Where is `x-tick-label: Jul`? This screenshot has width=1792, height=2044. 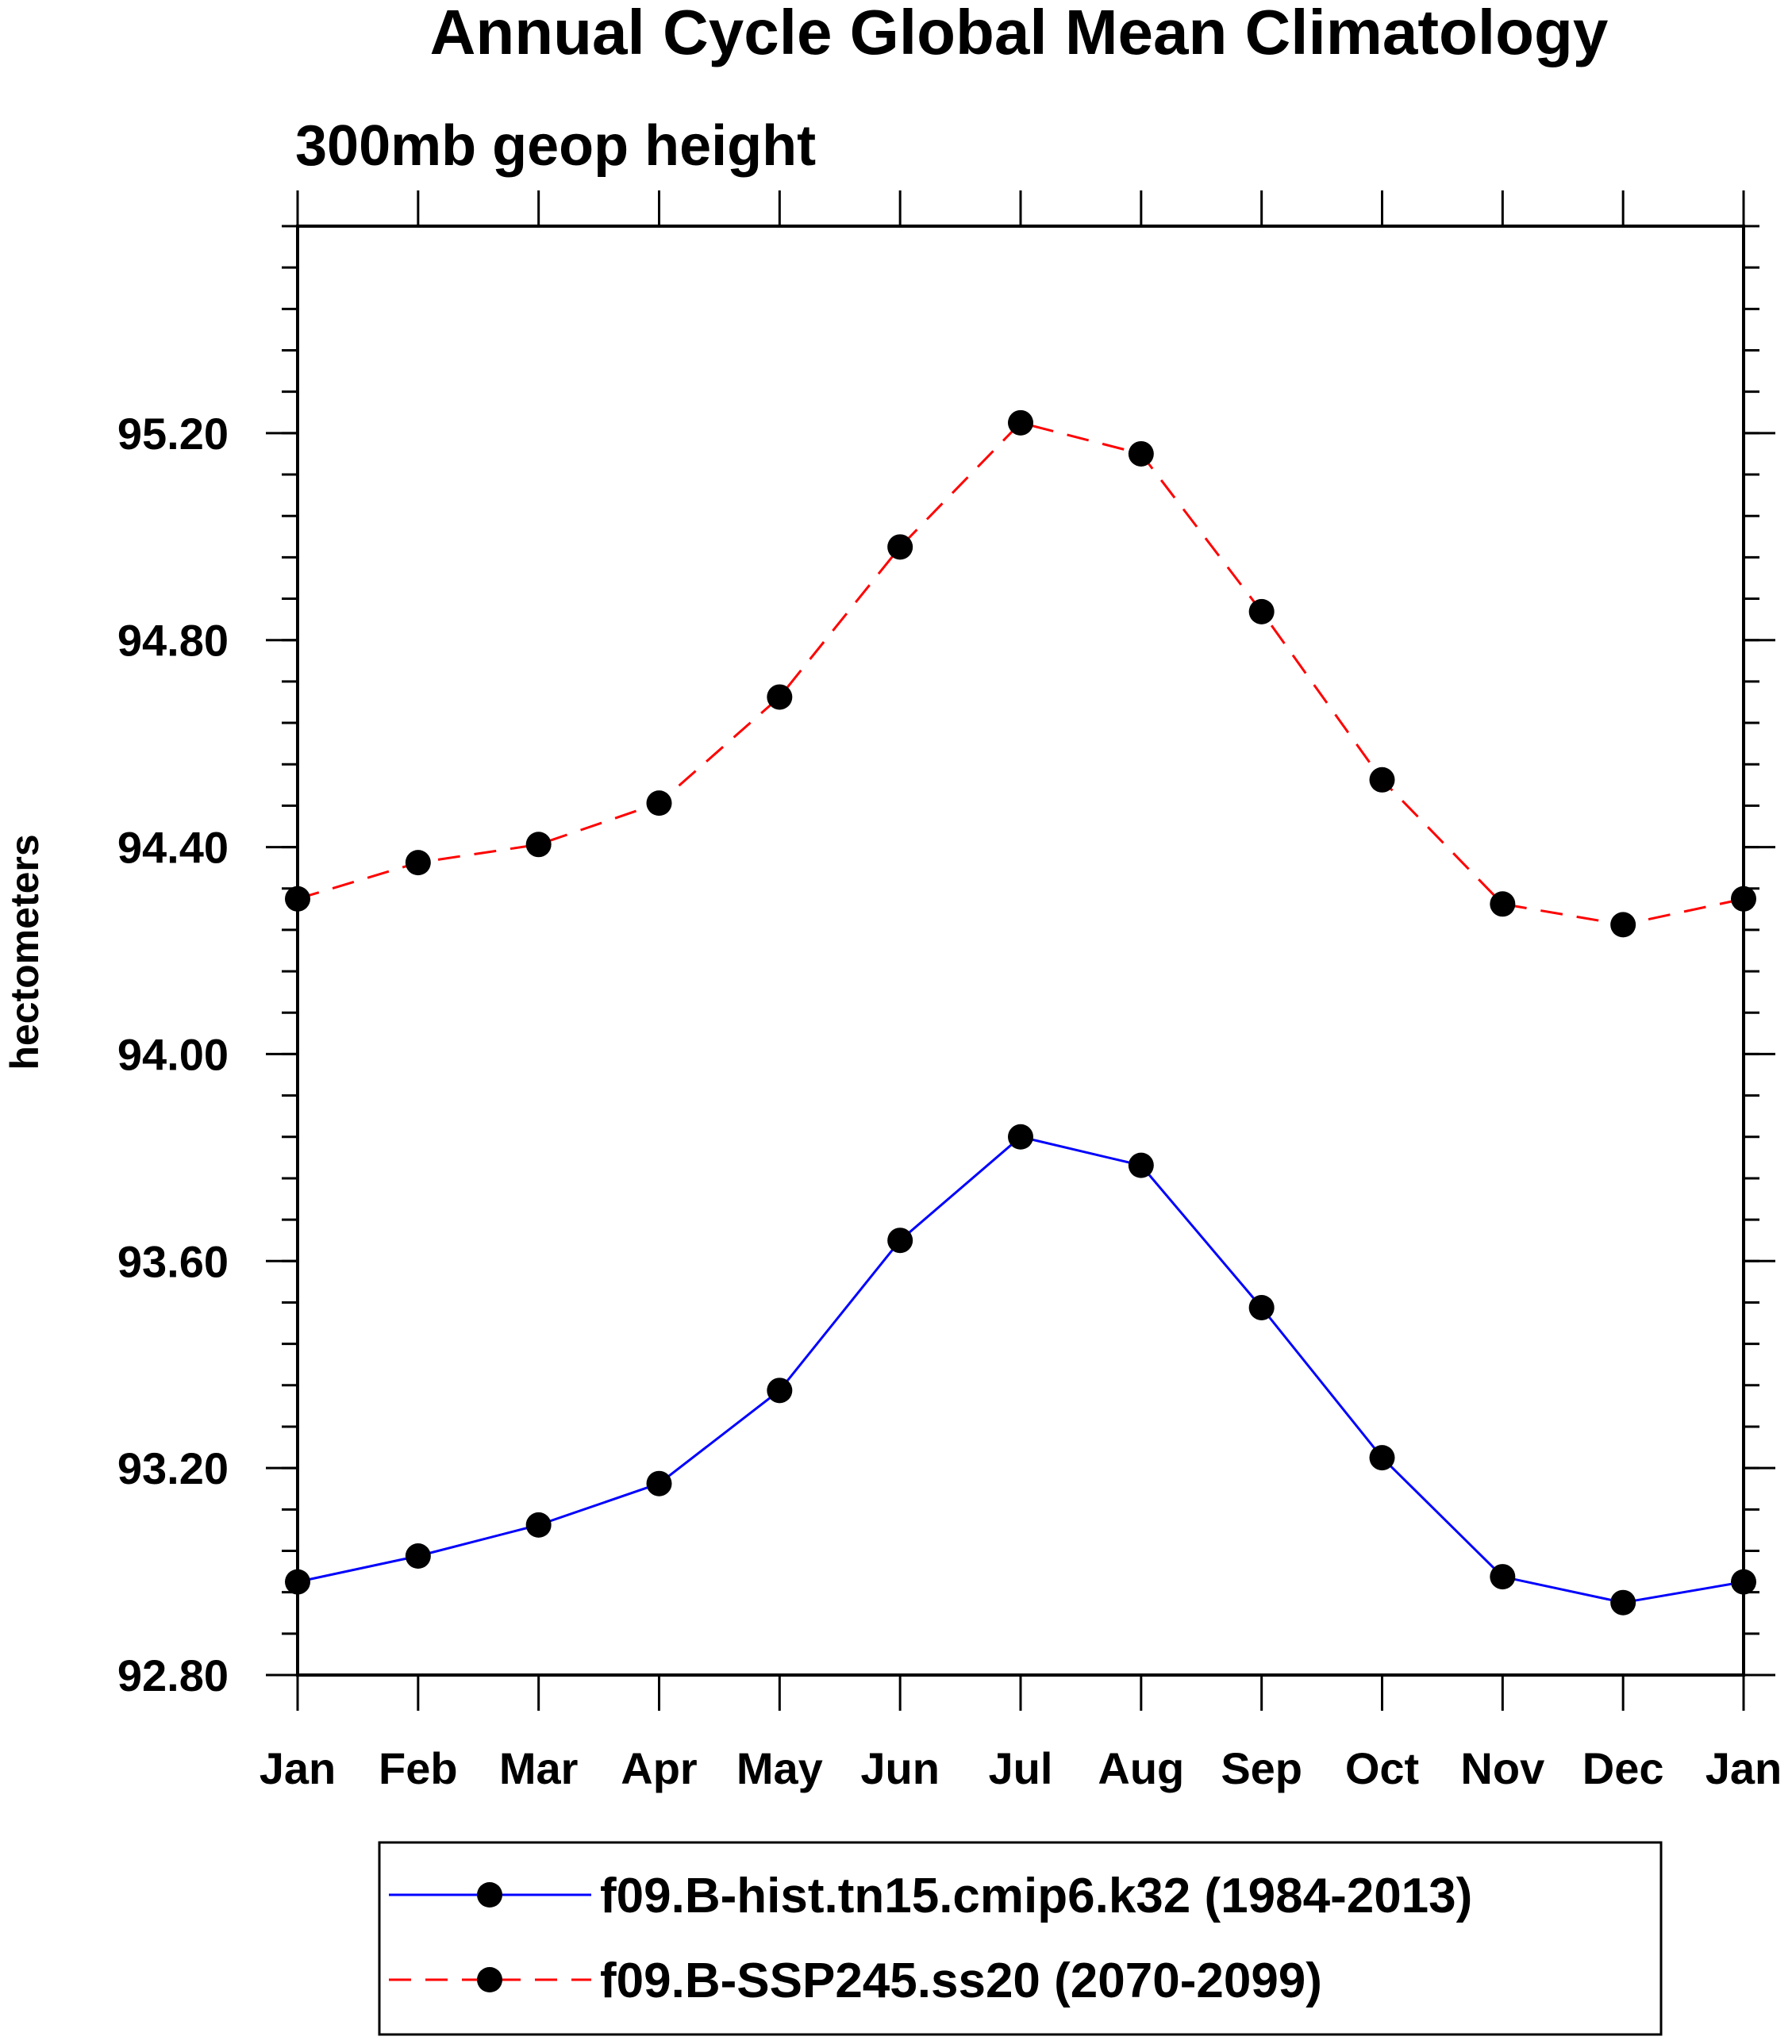 x-tick-label: Jul is located at coordinates (1021, 1768).